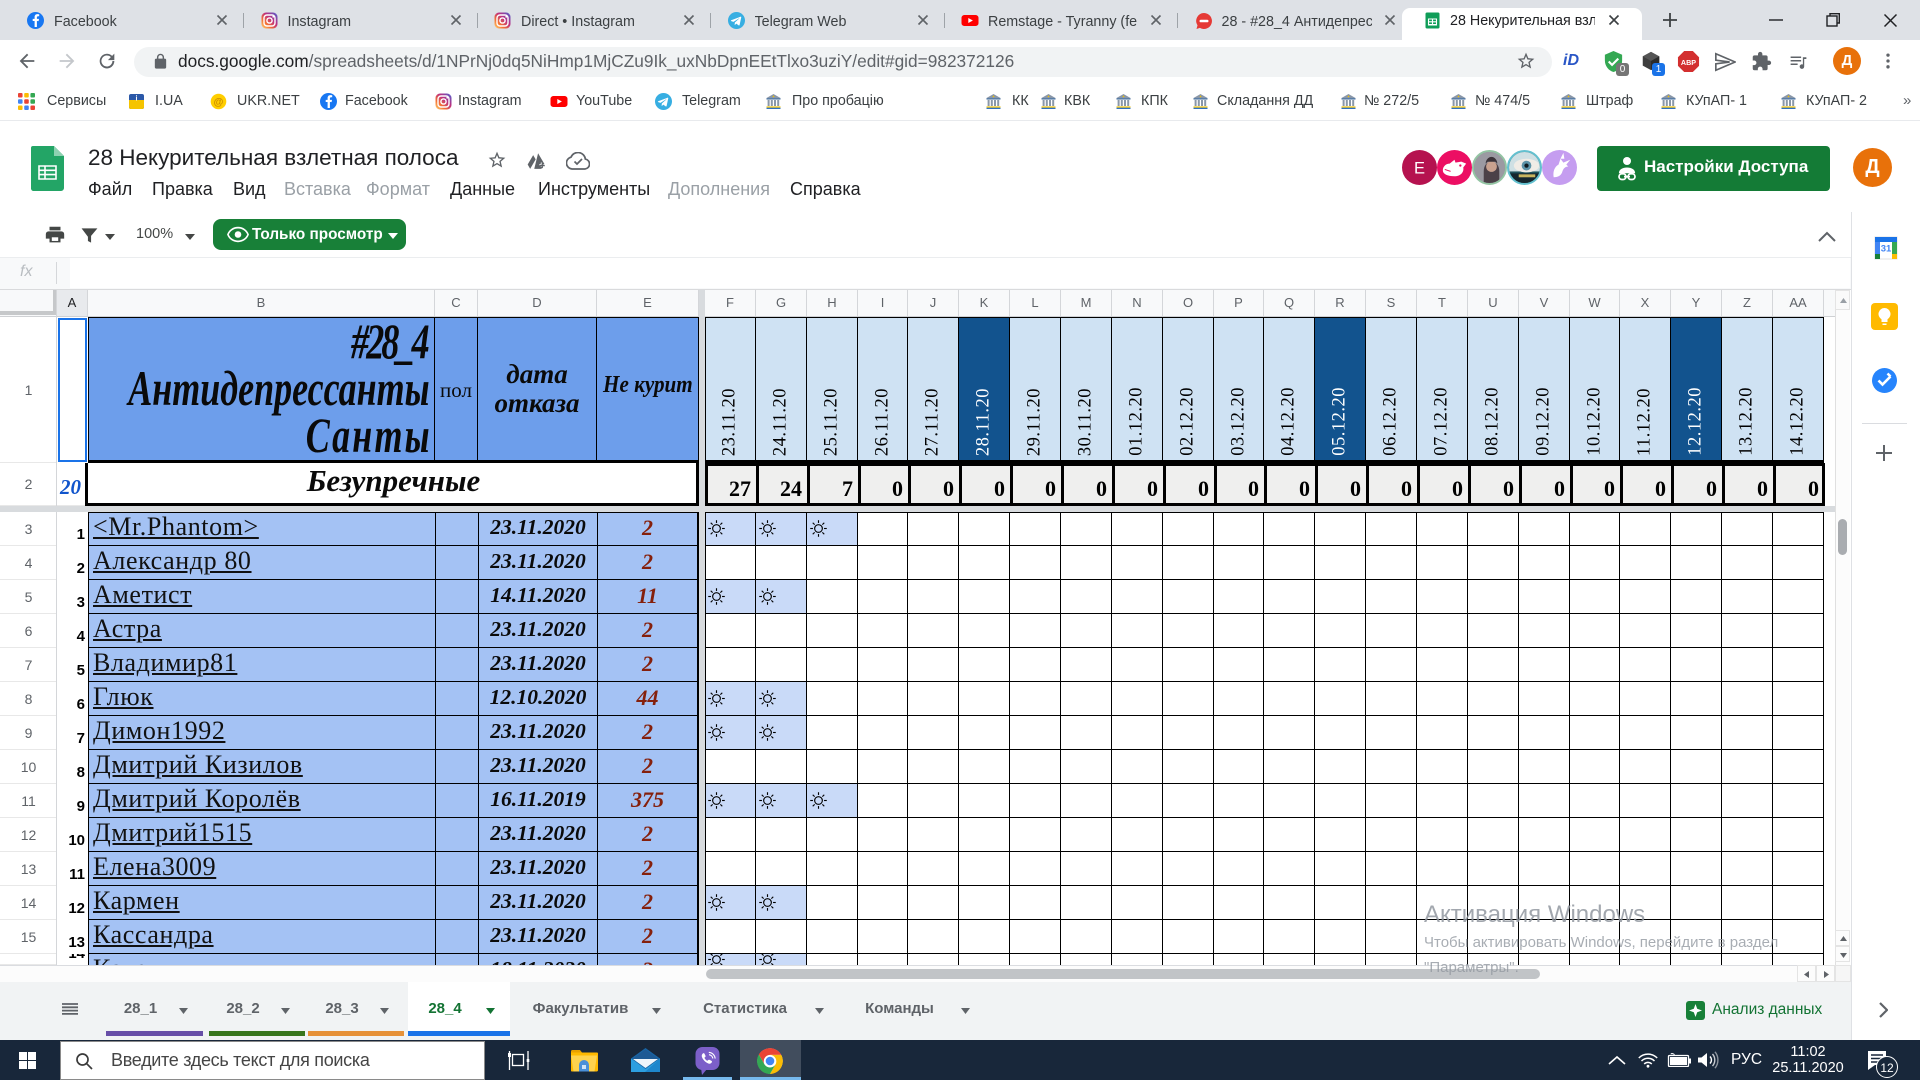 The width and height of the screenshot is (1920, 1080). I want to click on svg-text: E, so click(1419, 167).